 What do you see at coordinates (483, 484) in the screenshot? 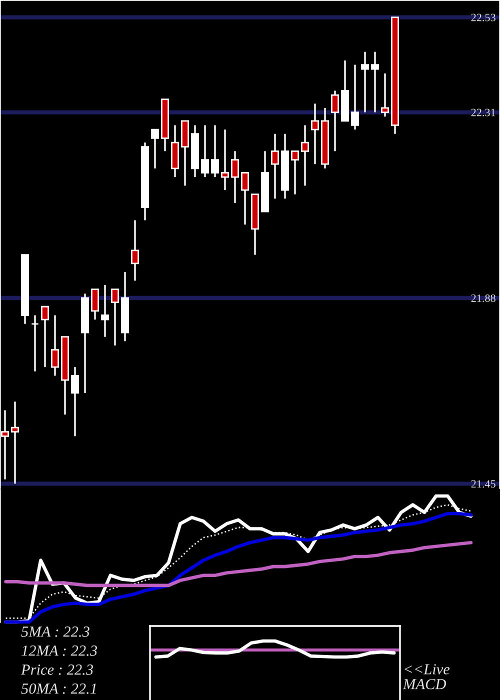
I see `y-tick-label: 21.45` at bounding box center [483, 484].